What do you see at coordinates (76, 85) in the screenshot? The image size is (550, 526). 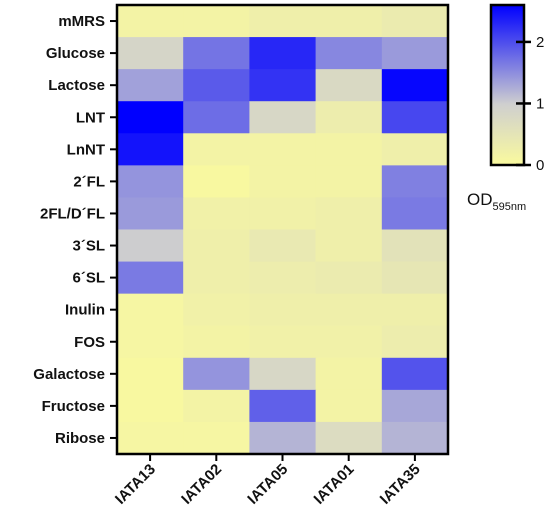 I see `row-label: Lactose` at bounding box center [76, 85].